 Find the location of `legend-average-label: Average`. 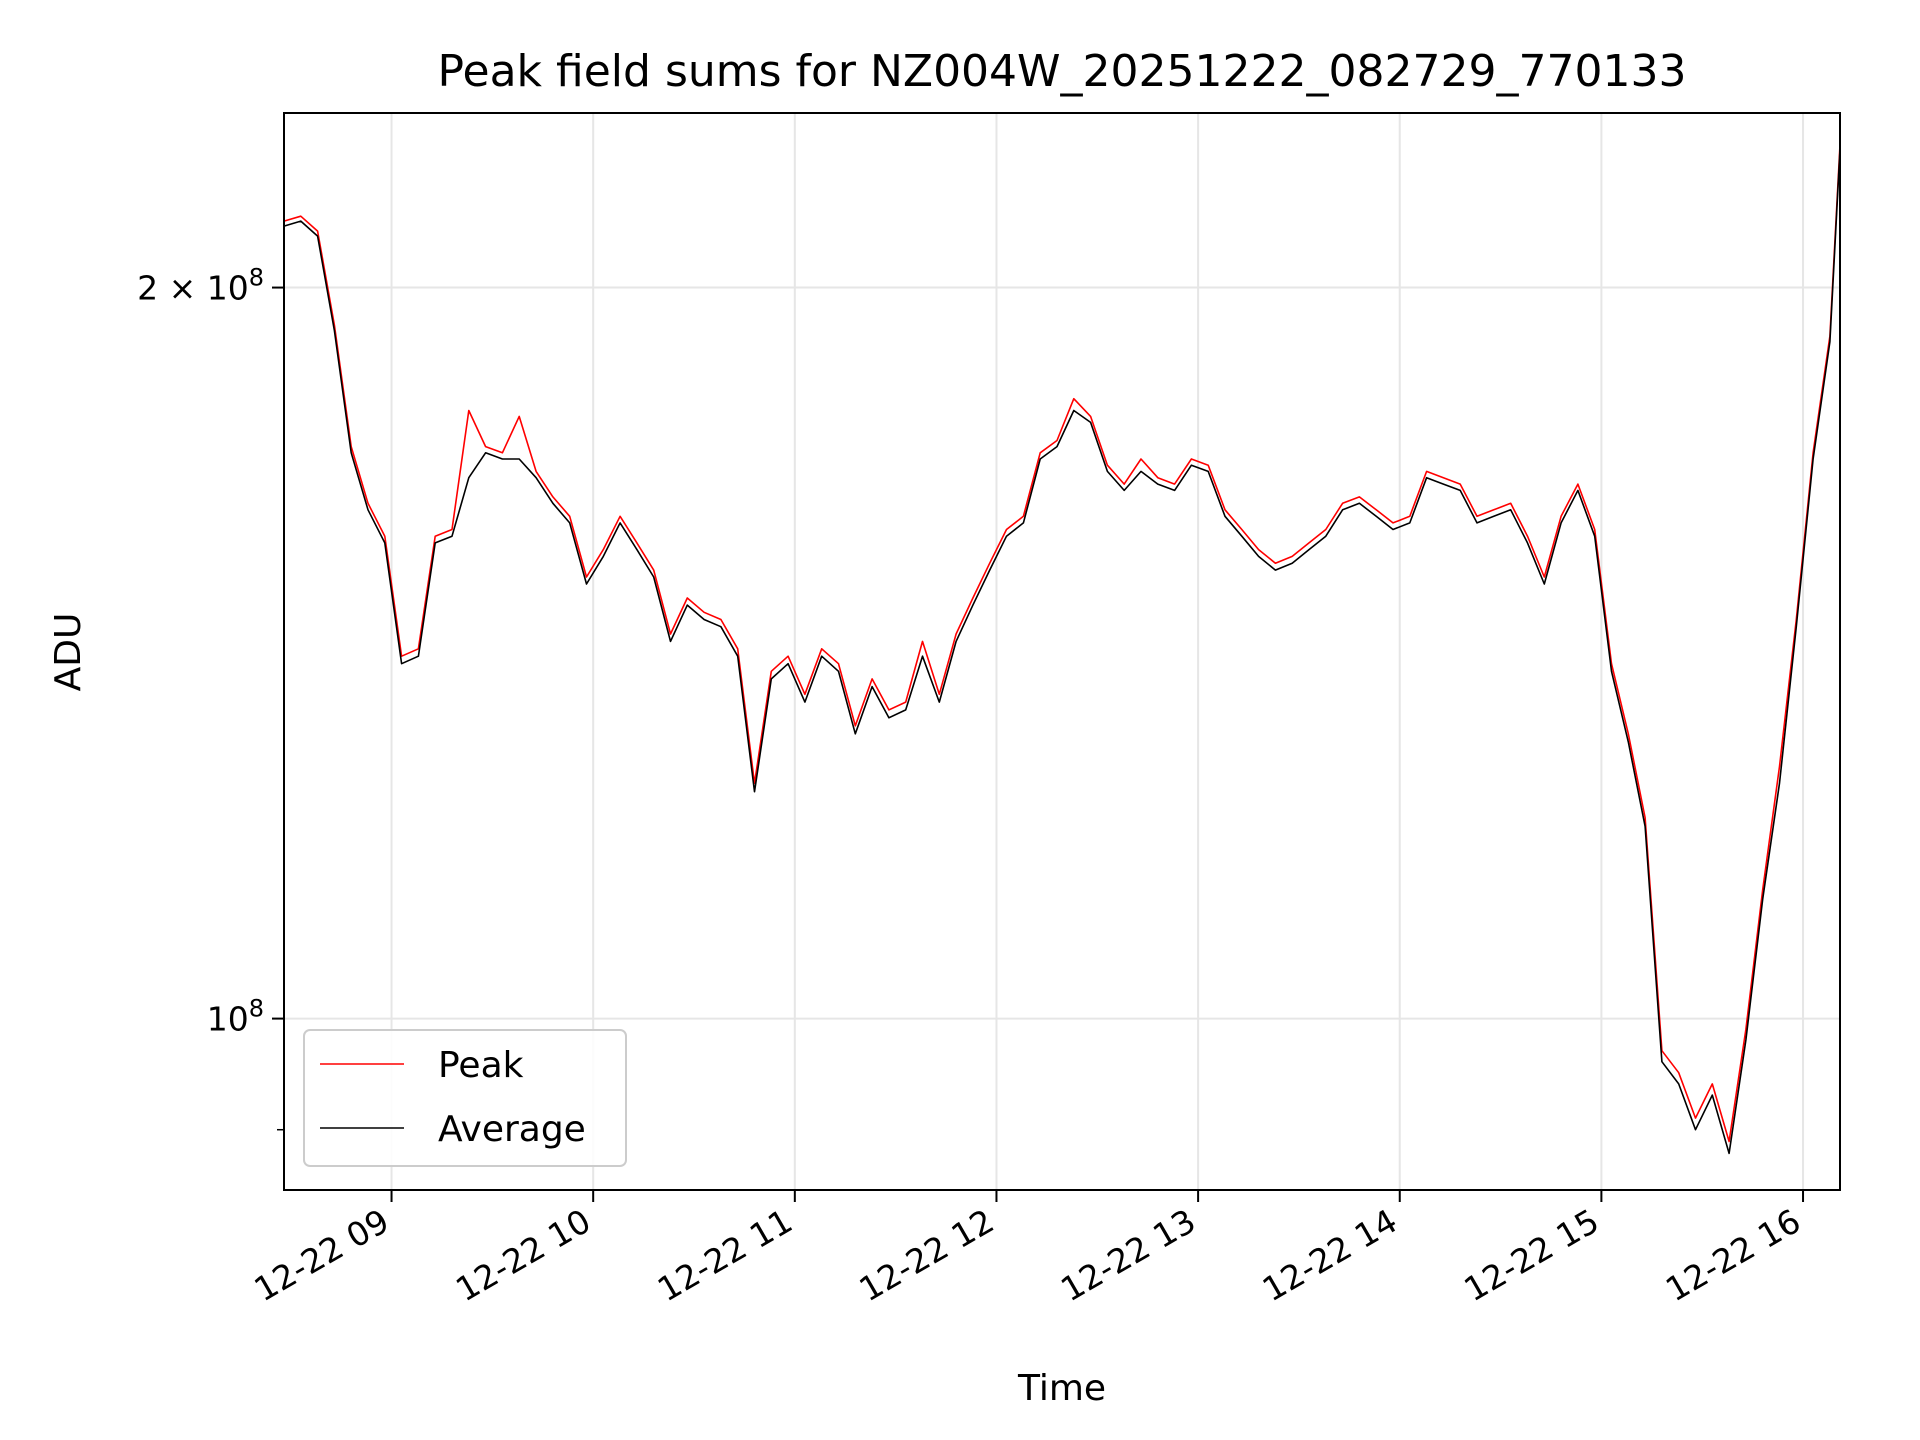

legend-average-label: Average is located at coordinates (512, 1129).